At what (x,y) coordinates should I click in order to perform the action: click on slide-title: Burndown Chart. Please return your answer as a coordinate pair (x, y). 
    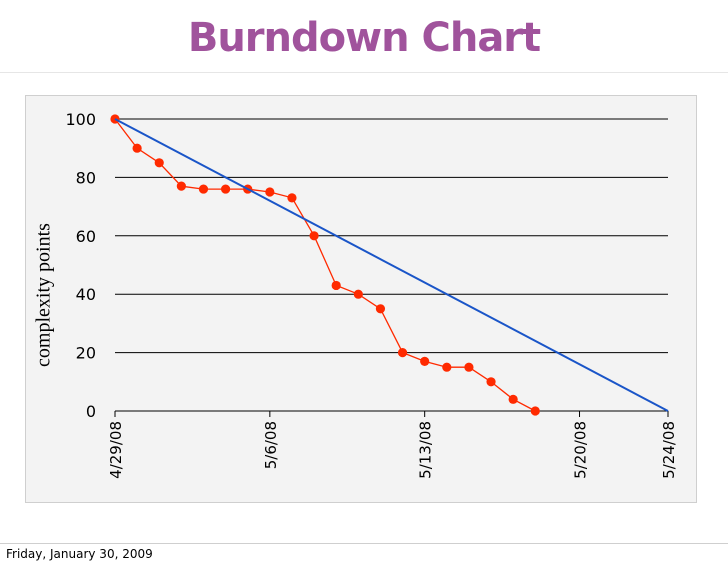
    Looking at the image, I should click on (364, 38).